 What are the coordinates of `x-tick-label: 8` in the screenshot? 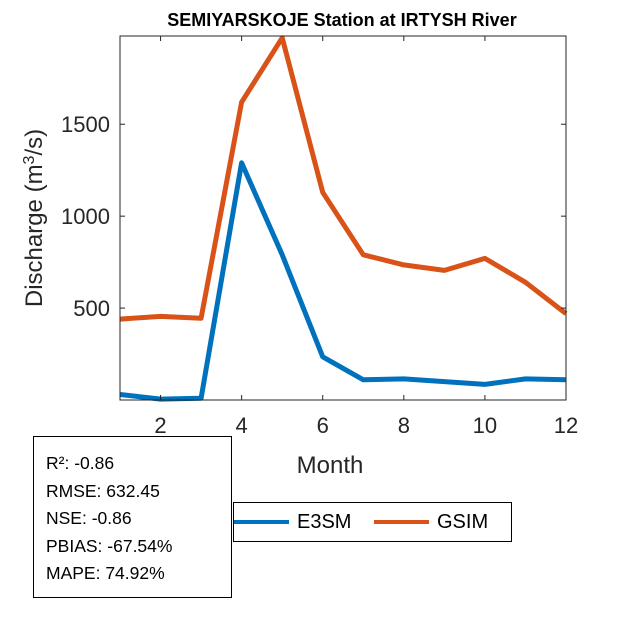 It's located at (404, 425).